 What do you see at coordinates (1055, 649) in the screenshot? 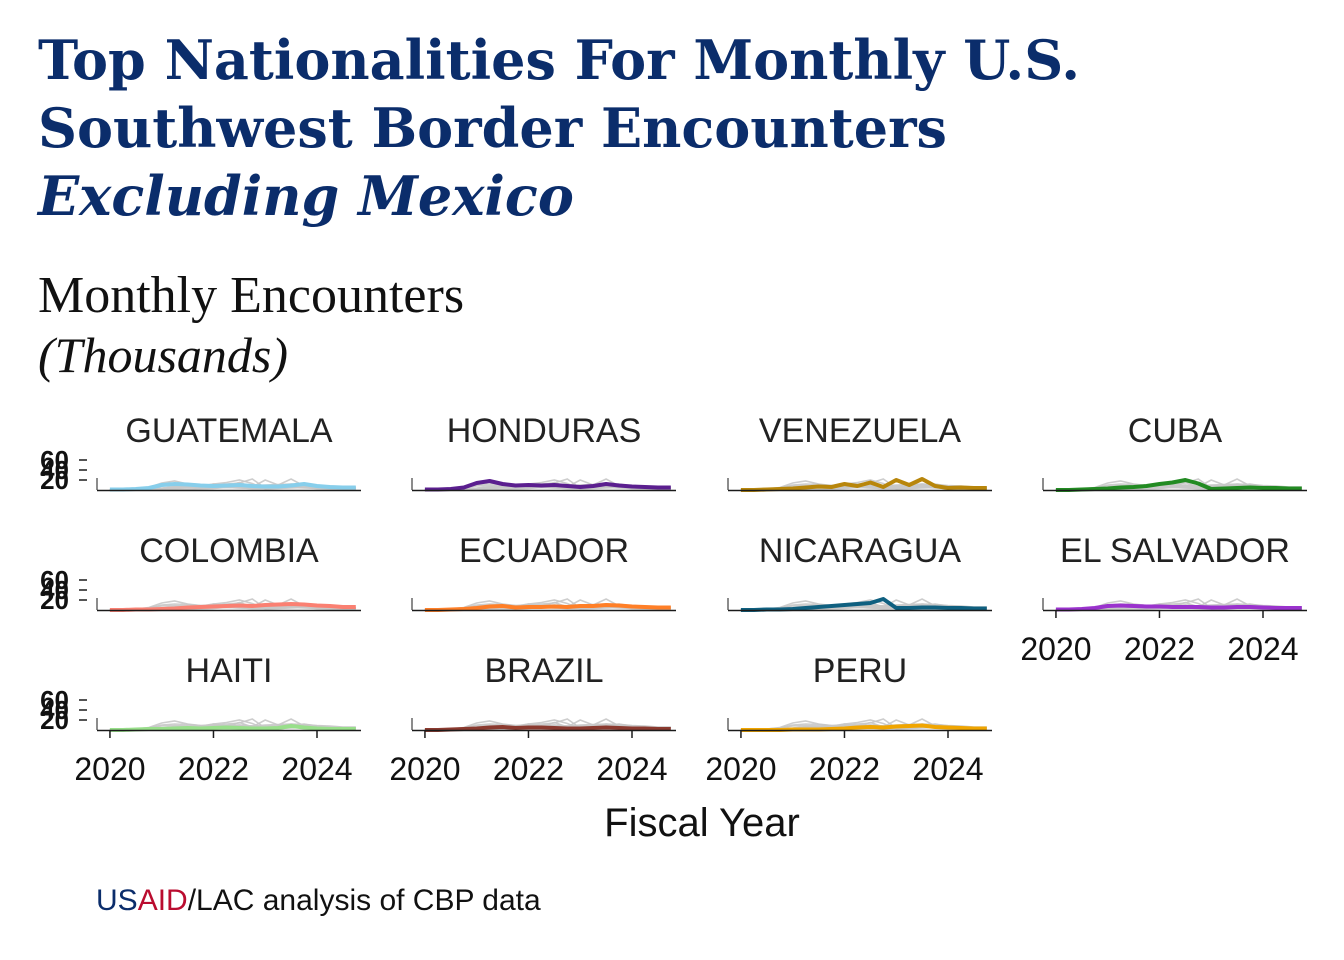
I see `x-tick-label-el-salvador-2020: 2020` at bounding box center [1055, 649].